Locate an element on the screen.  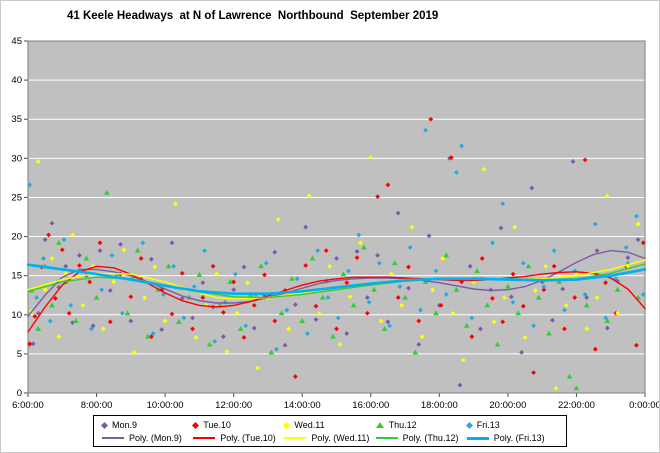
legend-item-Poly. (Fri.13): Poly. (Fri.13) is located at coordinates (512, 438).